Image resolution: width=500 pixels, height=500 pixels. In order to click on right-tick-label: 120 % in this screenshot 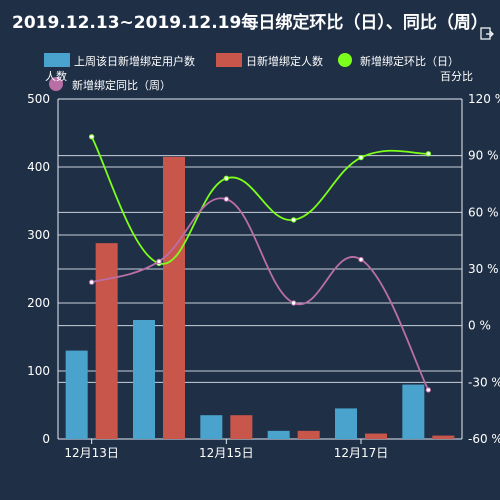, I will do `click(484, 99)`.